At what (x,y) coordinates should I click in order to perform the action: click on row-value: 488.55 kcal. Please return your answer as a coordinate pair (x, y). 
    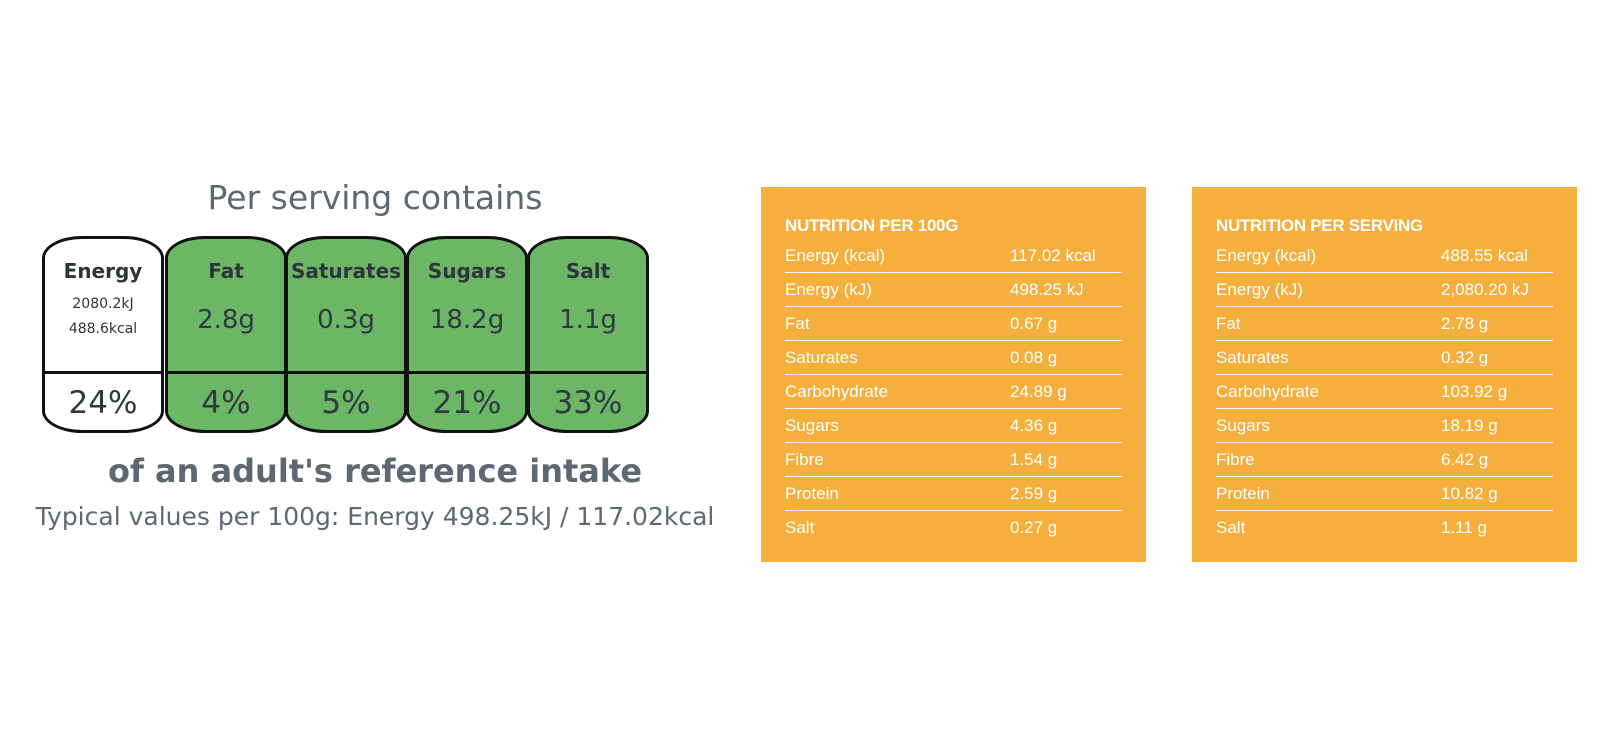
    Looking at the image, I should click on (1484, 255).